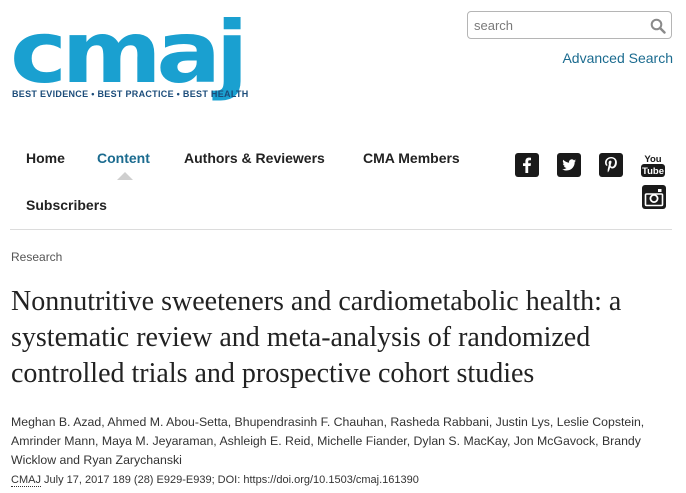 This screenshot has height=493, width=686. Describe the element at coordinates (26, 480) in the screenshot. I see `citation-journal: CMAJ` at that location.